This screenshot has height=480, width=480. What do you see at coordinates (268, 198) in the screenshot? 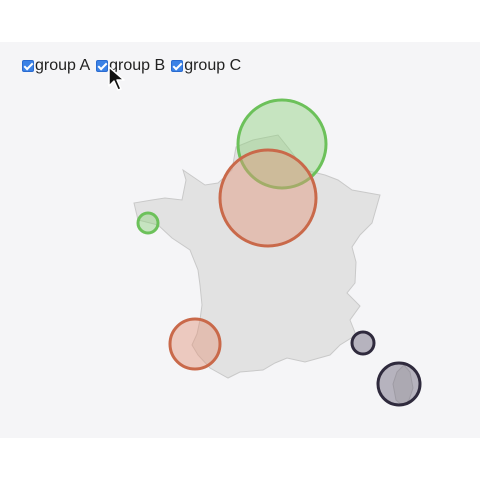
I see `marker-group-b-paris` at bounding box center [268, 198].